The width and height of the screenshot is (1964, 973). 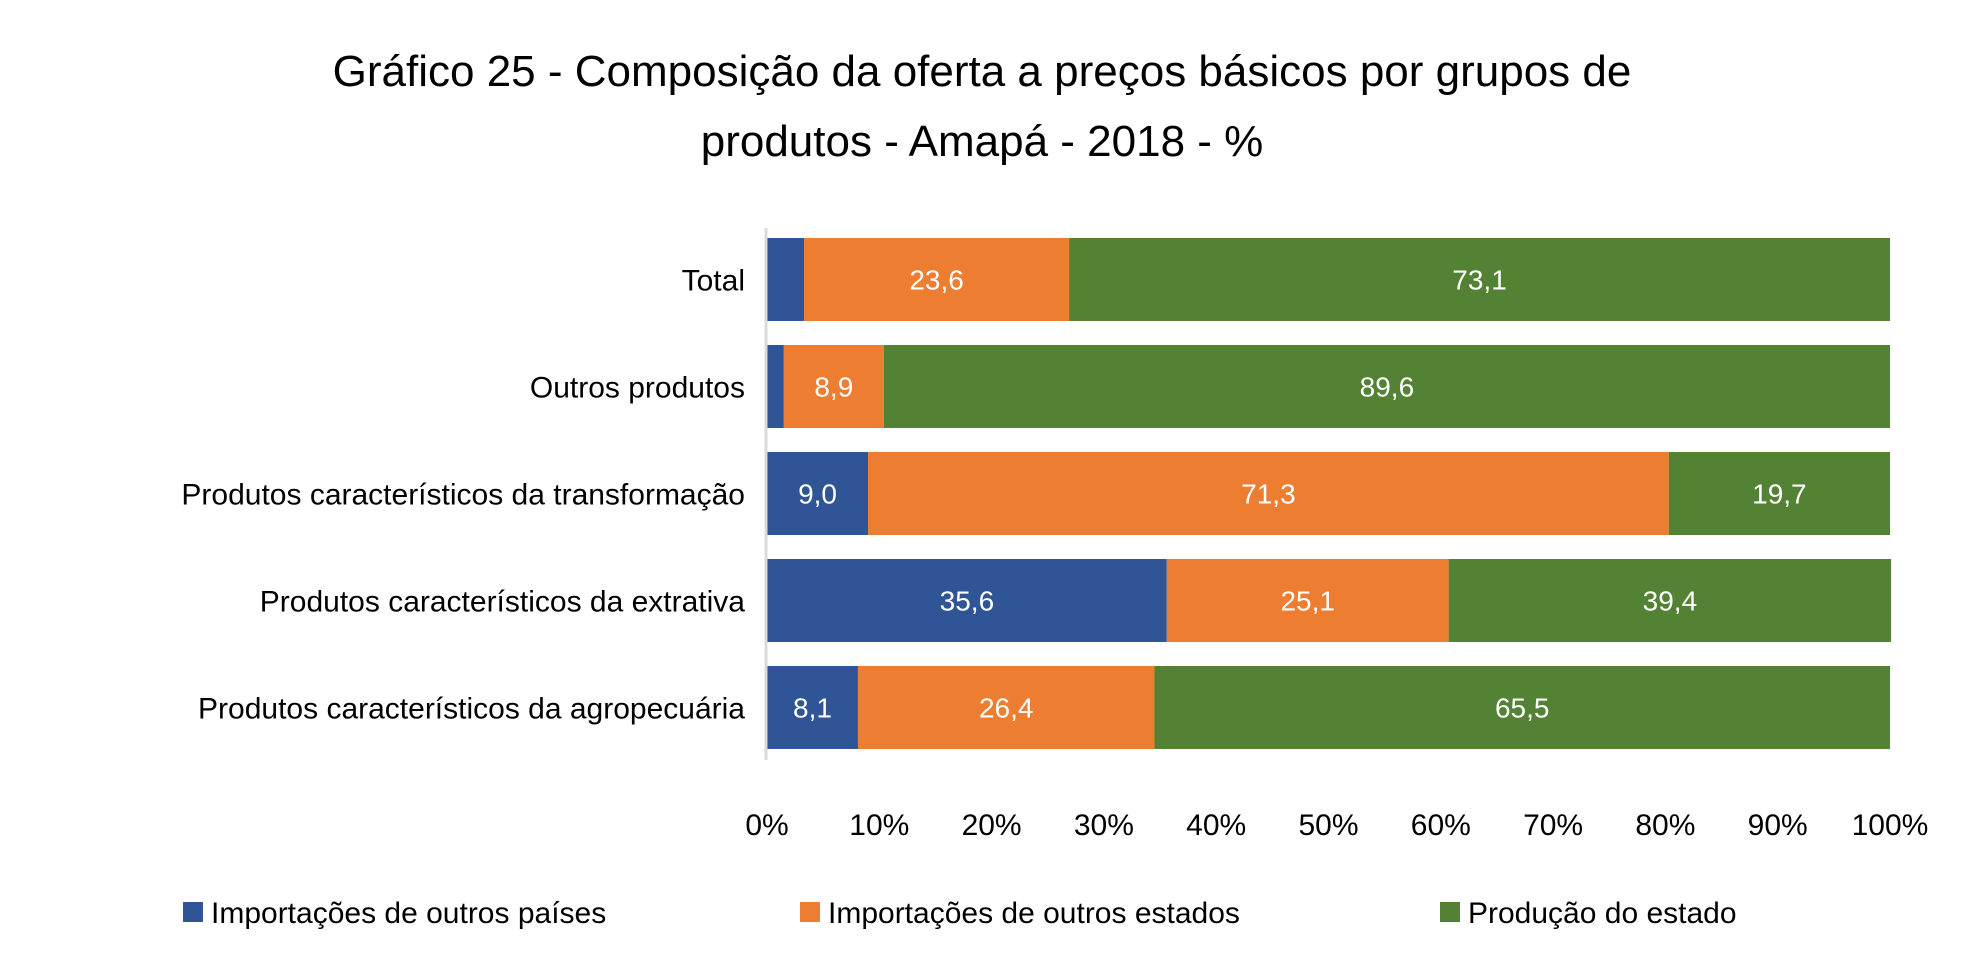 I want to click on data-label: 8,1, so click(x=812, y=708).